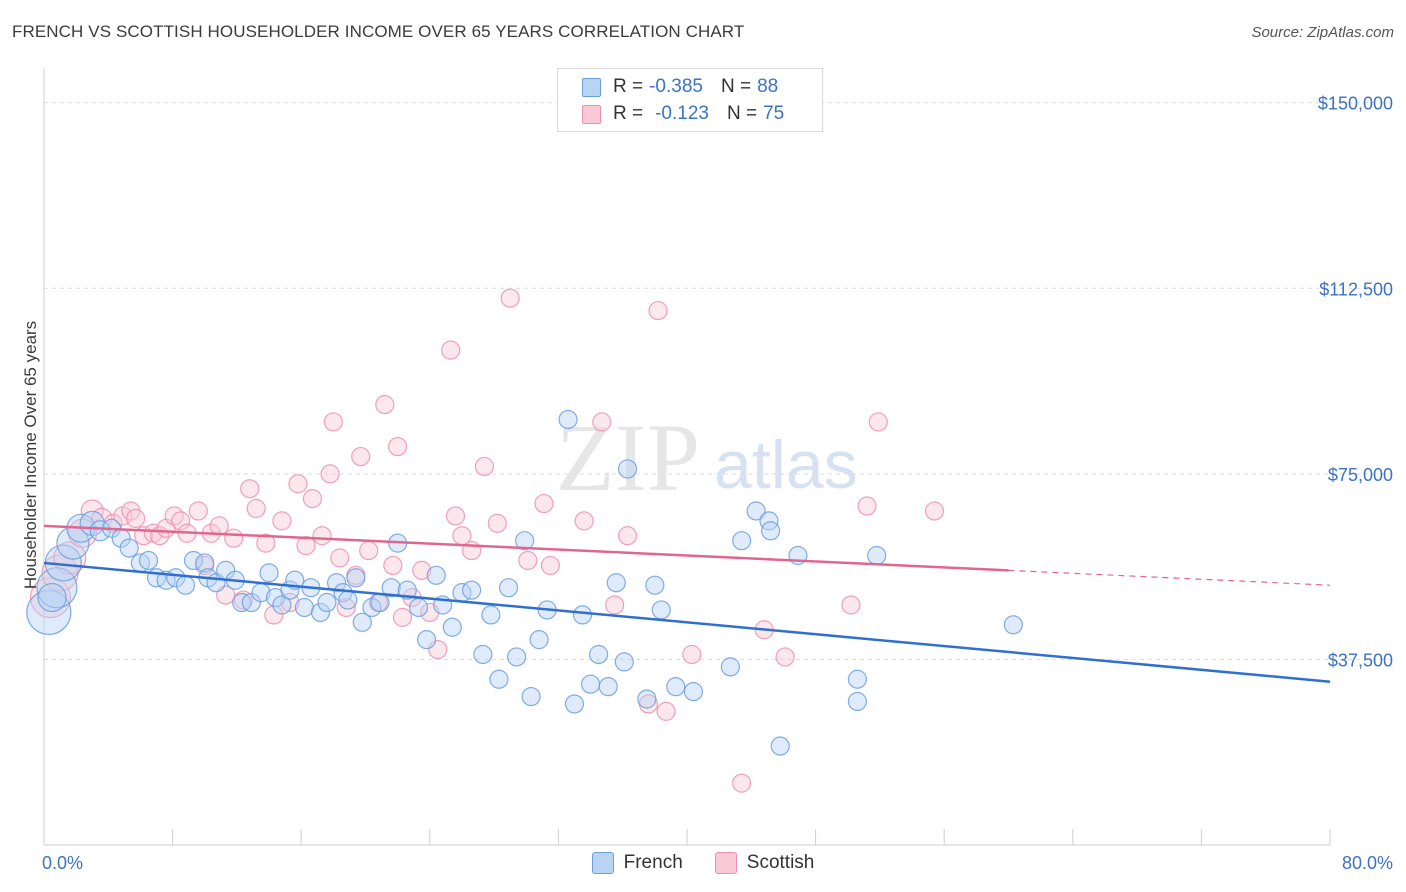  Describe the element at coordinates (1360, 660) in the screenshot. I see `y-tick-label: $37,500` at that location.